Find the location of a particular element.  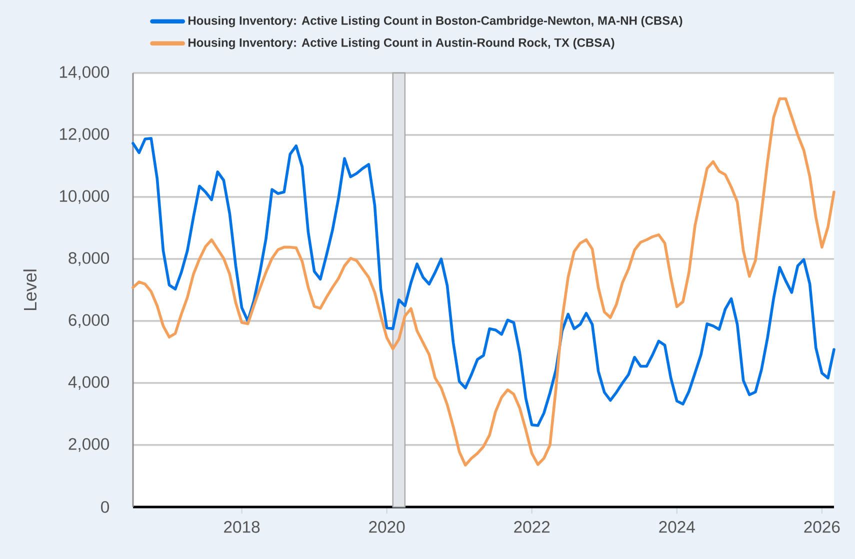

y-tick-label: 8,000 is located at coordinates (89, 259).